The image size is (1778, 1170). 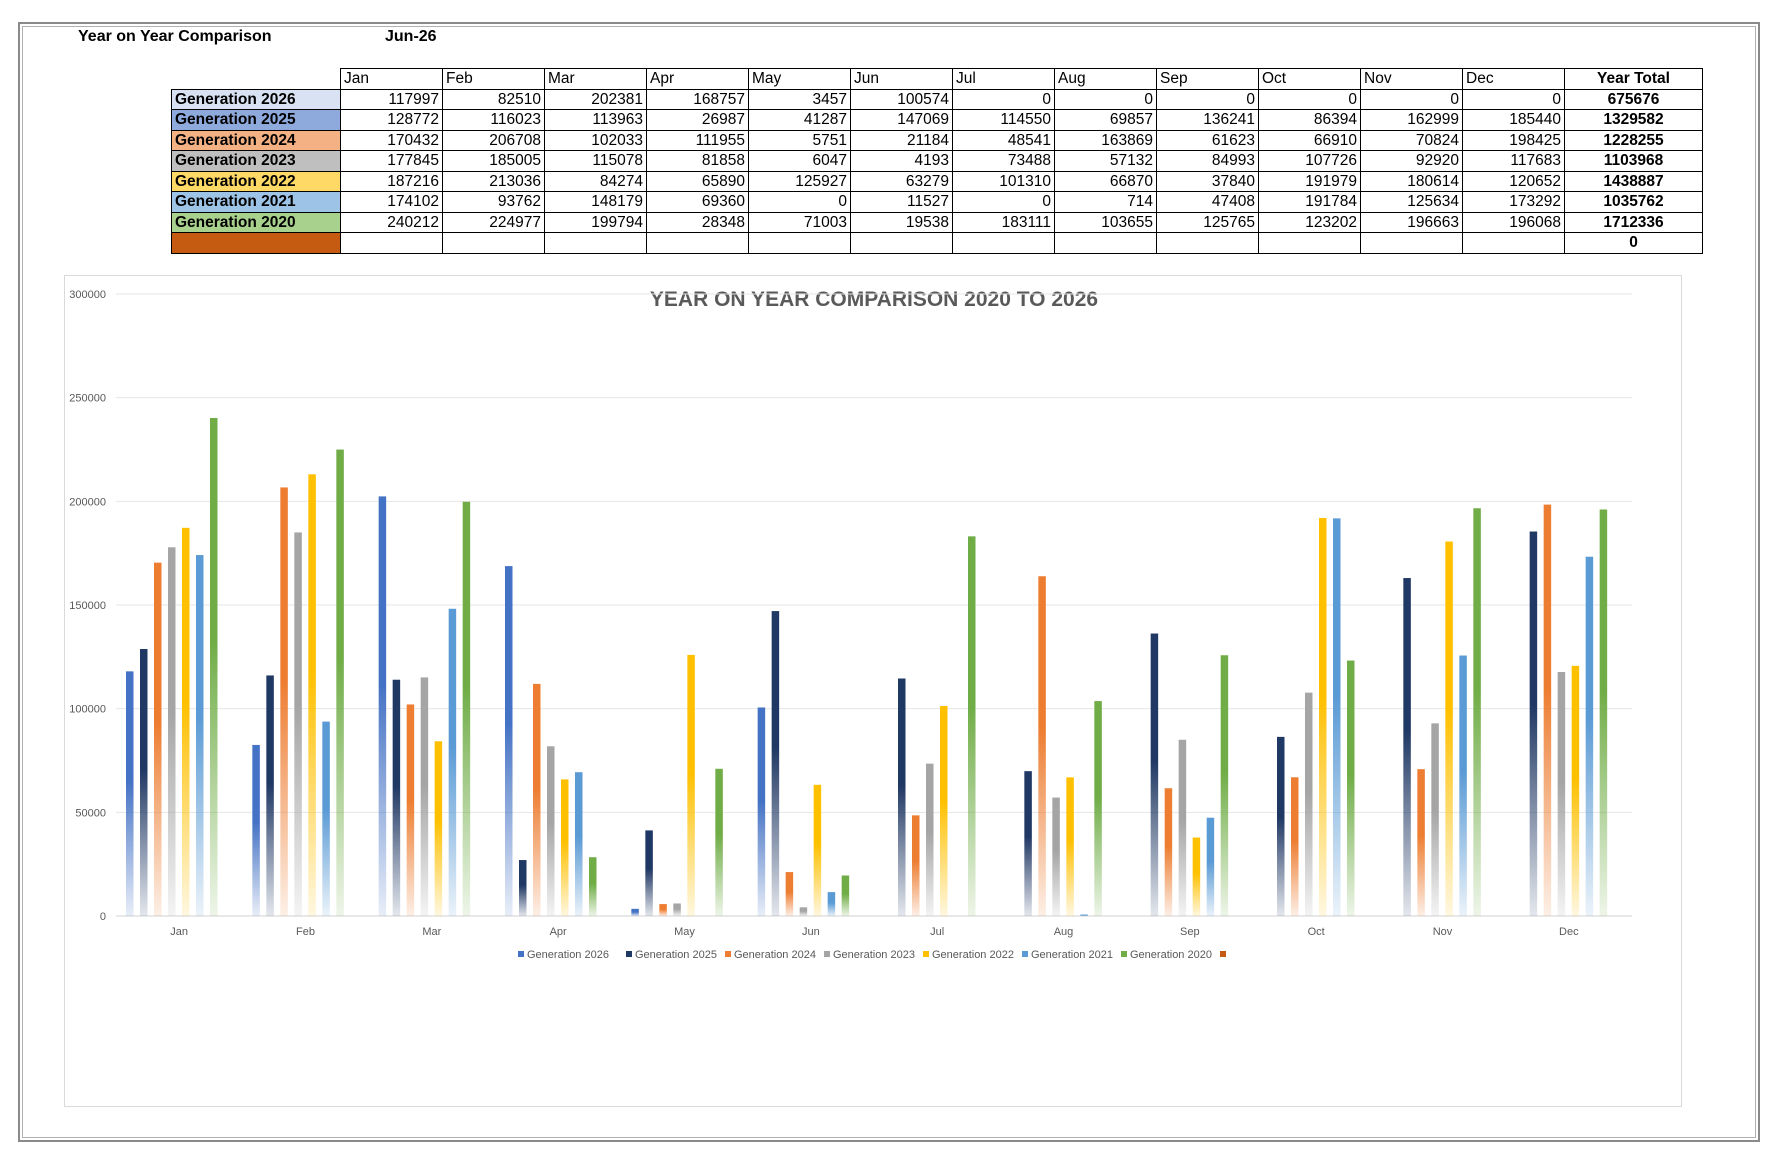 I want to click on x-tick-label: Feb, so click(x=305, y=932).